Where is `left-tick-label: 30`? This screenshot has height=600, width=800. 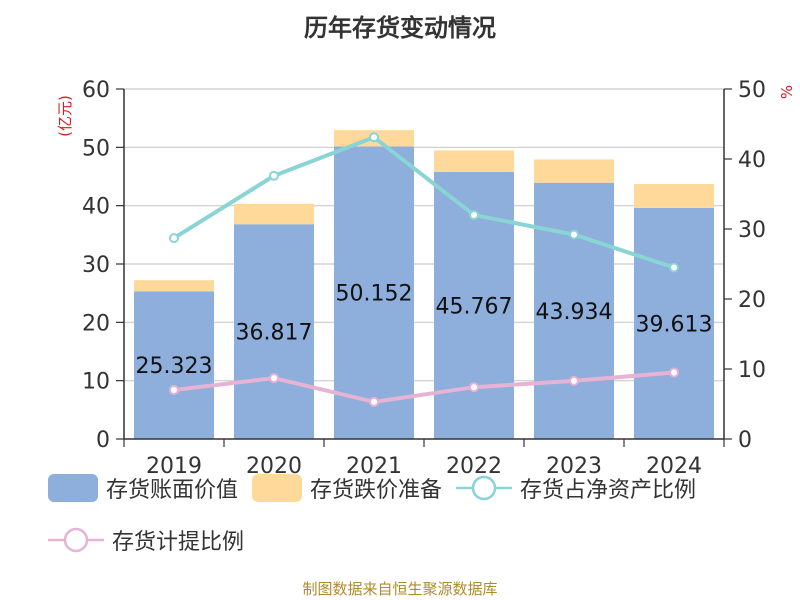 left-tick-label: 30 is located at coordinates (96, 265).